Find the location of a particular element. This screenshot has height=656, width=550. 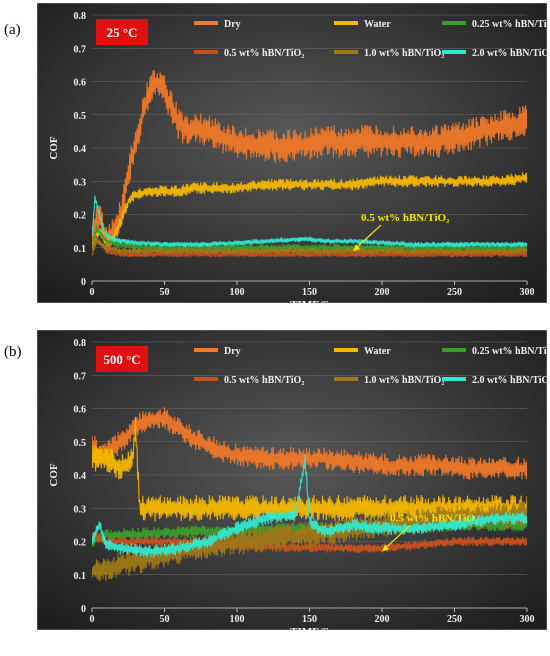

series-line-1-0-wt-hbn-tio is located at coordinates (309, 247).